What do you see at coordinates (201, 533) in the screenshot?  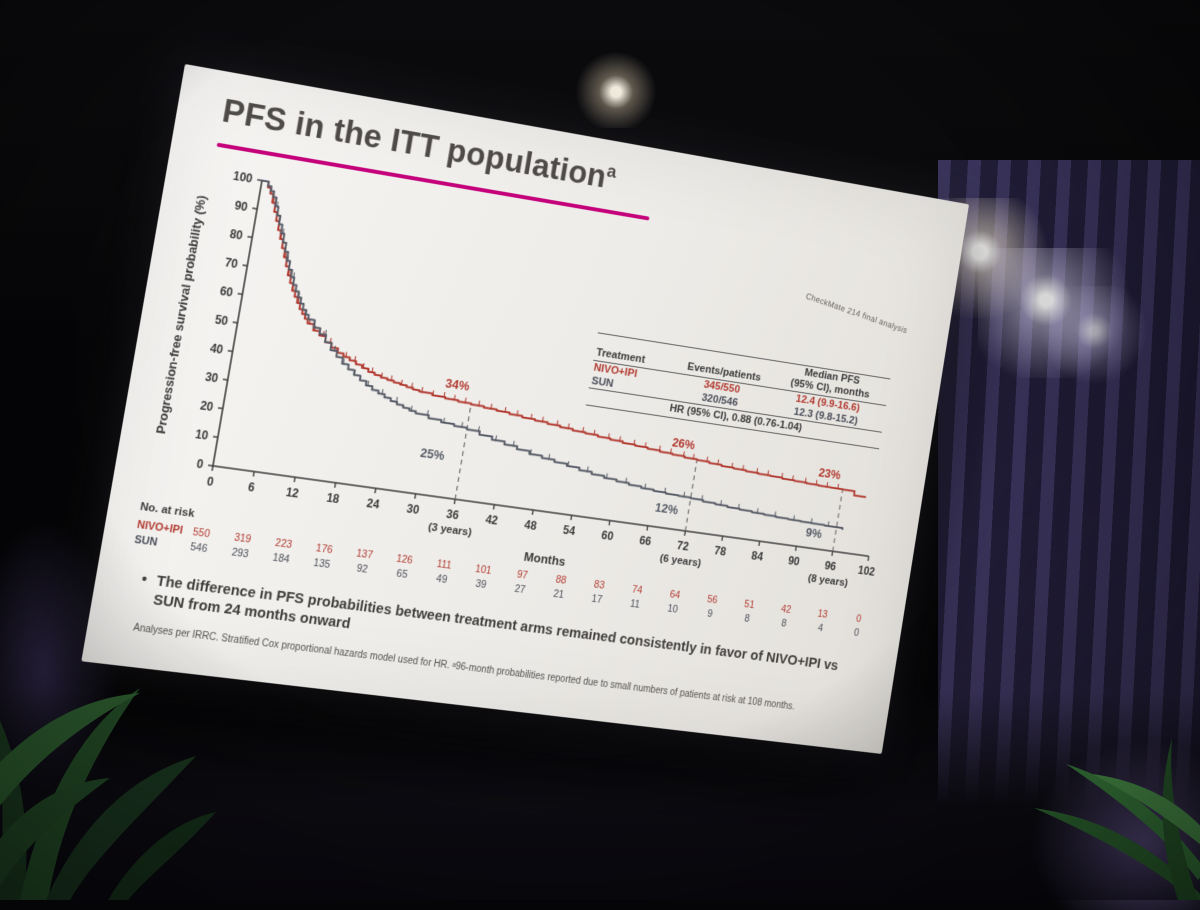 I see `at-risk-value: 550` at bounding box center [201, 533].